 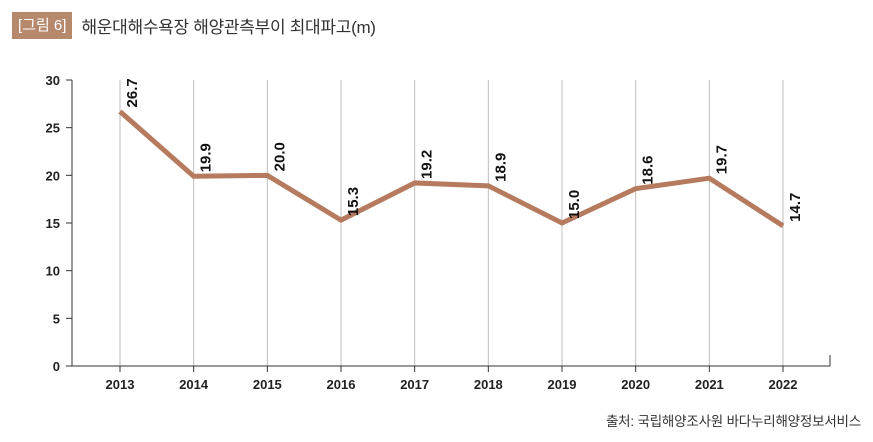 What do you see at coordinates (53, 80) in the screenshot?
I see `y-tick-label: 30` at bounding box center [53, 80].